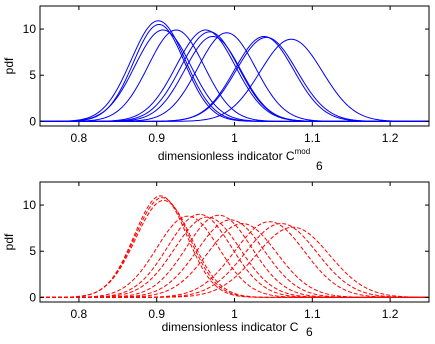  What do you see at coordinates (312, 314) in the screenshot?
I see `xtick-label-bottom-4: 1.1` at bounding box center [312, 314].